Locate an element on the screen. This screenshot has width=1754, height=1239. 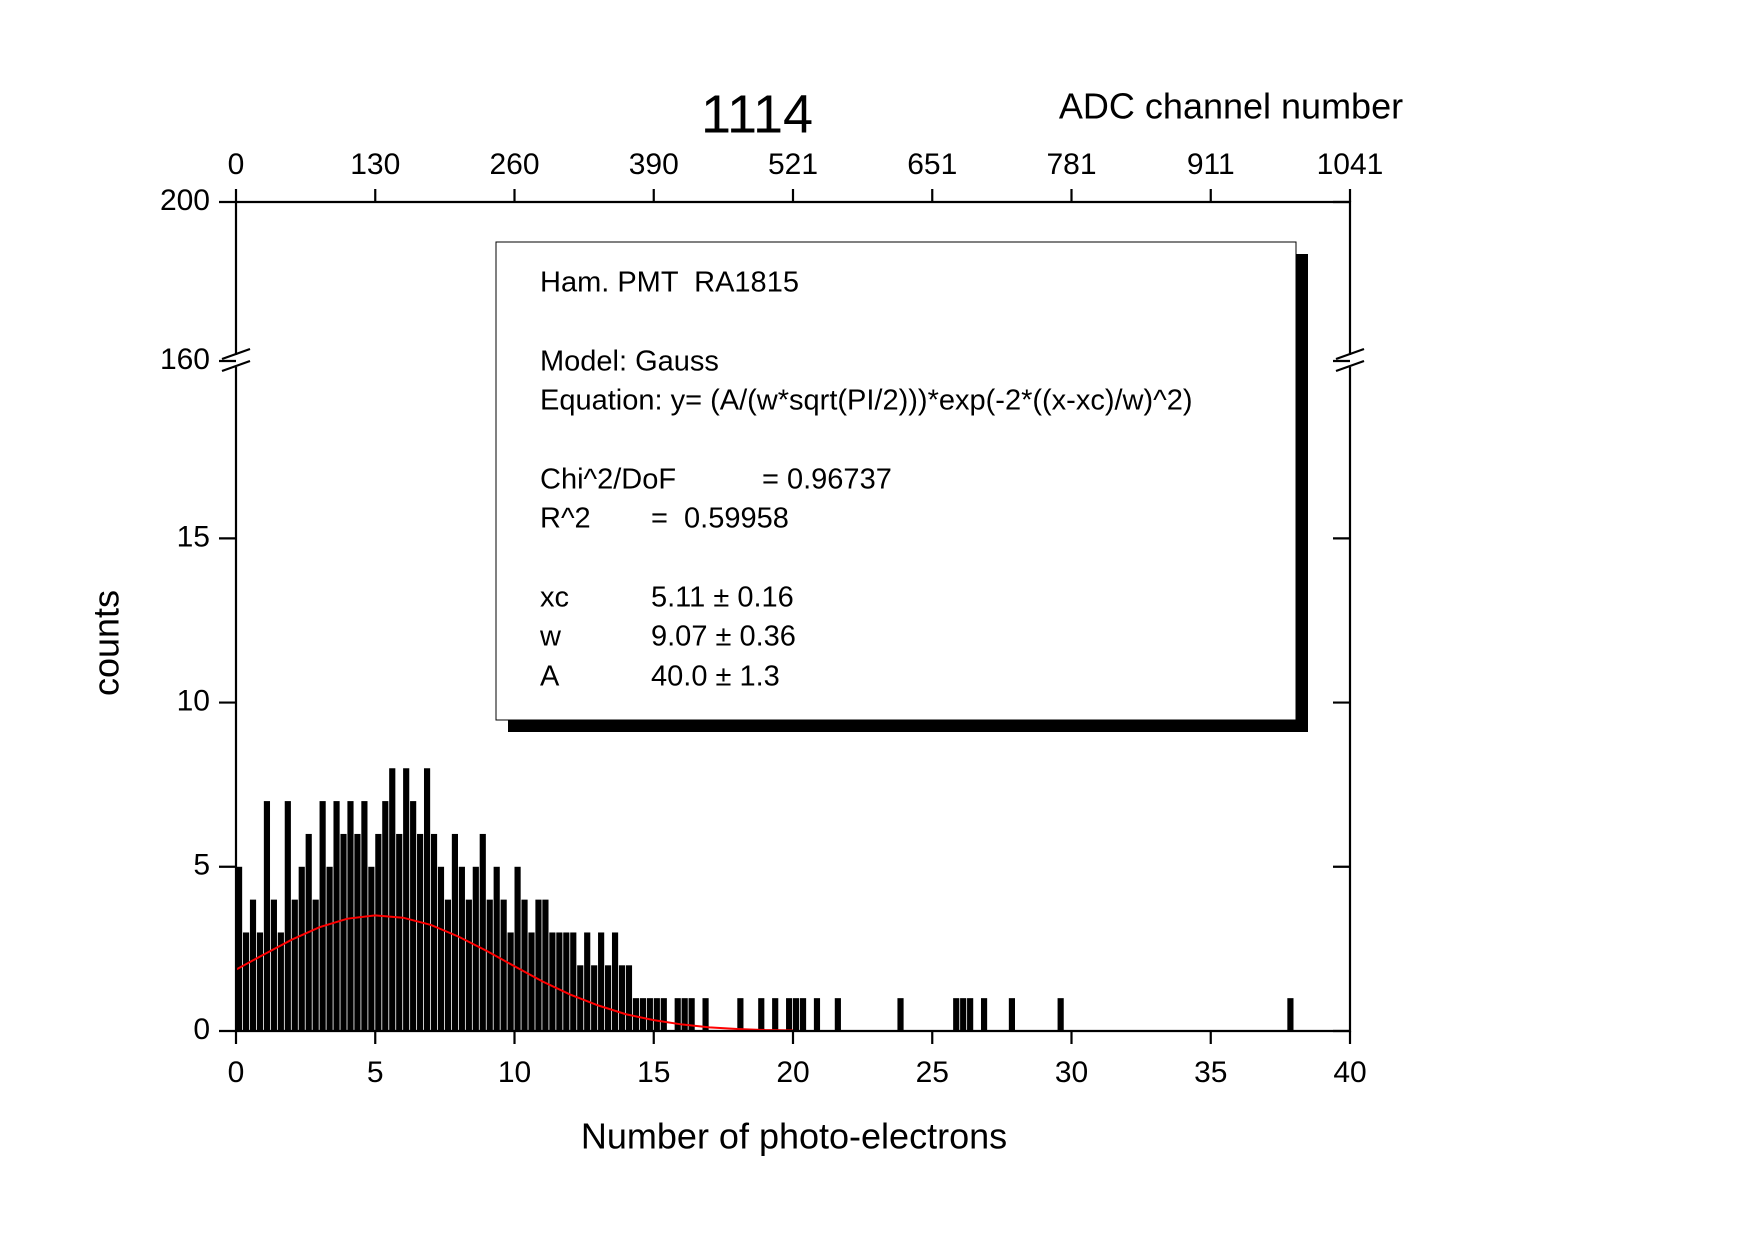
annotation-text: A is located at coordinates (550, 677).